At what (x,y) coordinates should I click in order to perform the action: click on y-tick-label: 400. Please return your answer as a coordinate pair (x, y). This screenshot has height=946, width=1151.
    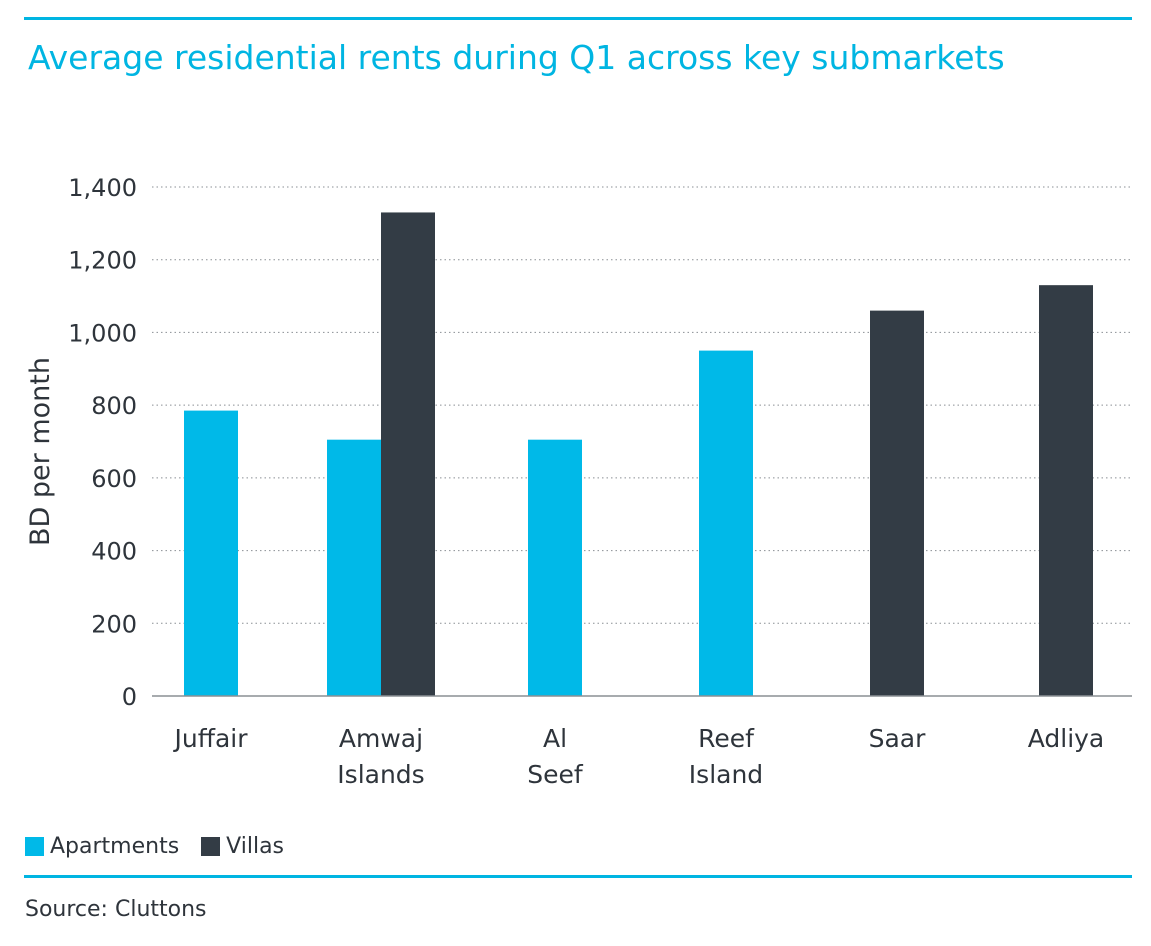
    Looking at the image, I should click on (114, 552).